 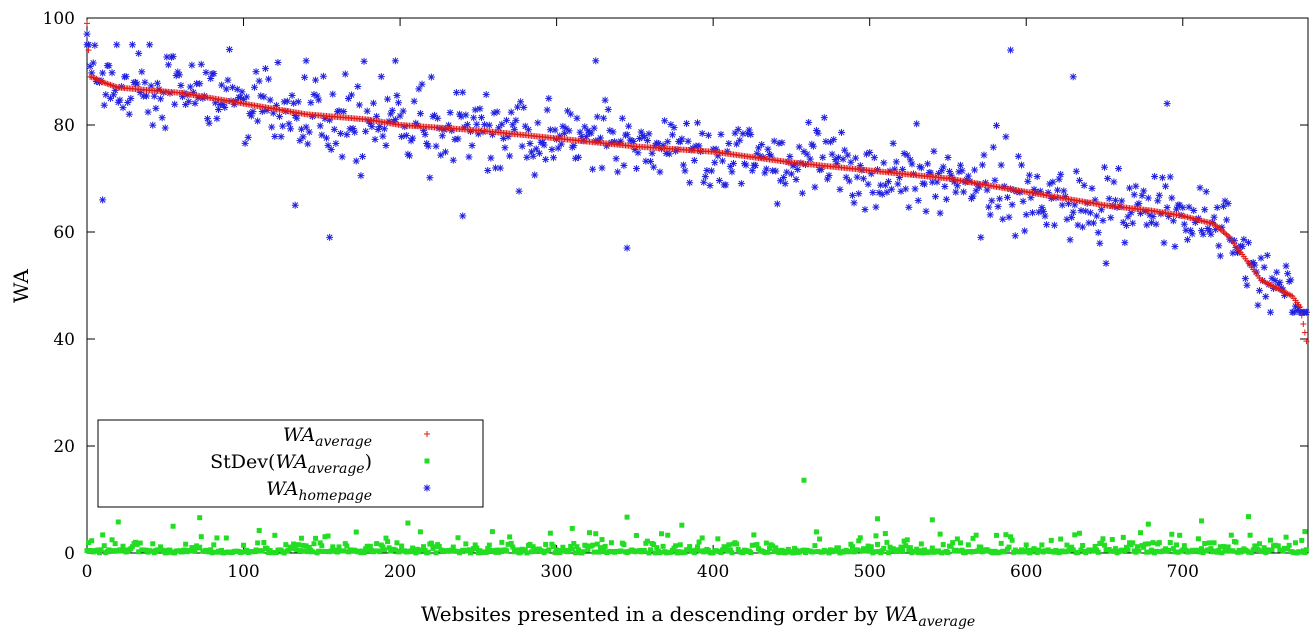 I want to click on x-tick-label: 400, so click(x=713, y=572).